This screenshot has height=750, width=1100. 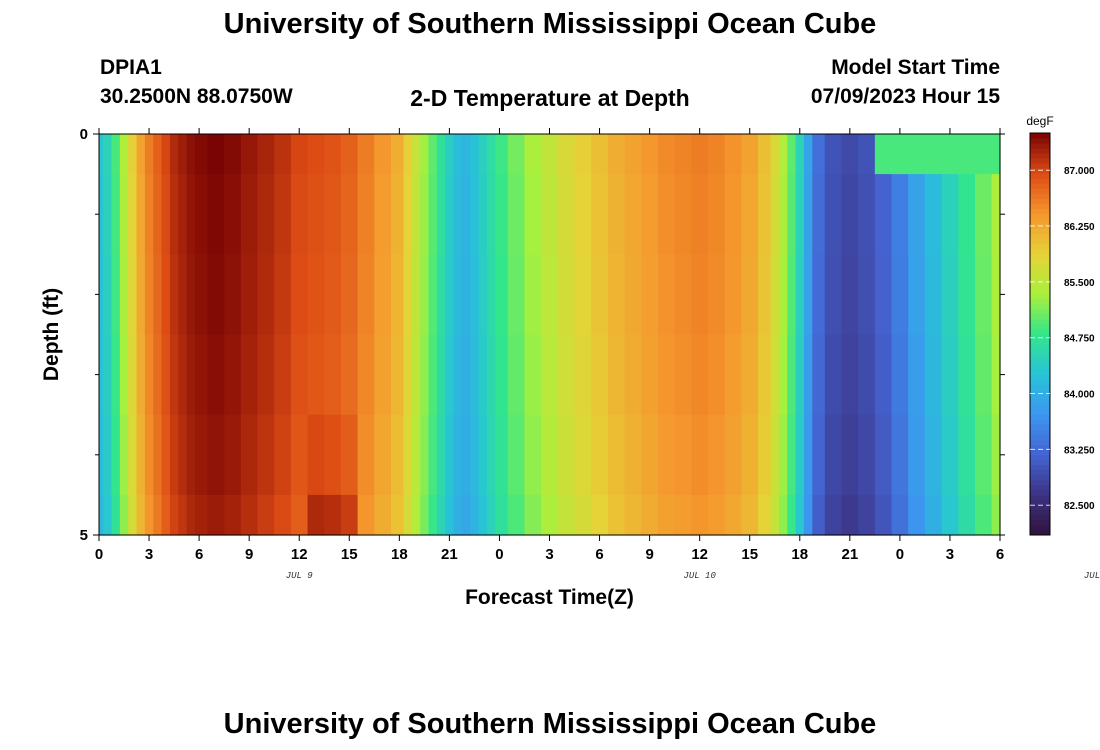 What do you see at coordinates (131, 67) in the screenshot?
I see `station-id: DPIA1` at bounding box center [131, 67].